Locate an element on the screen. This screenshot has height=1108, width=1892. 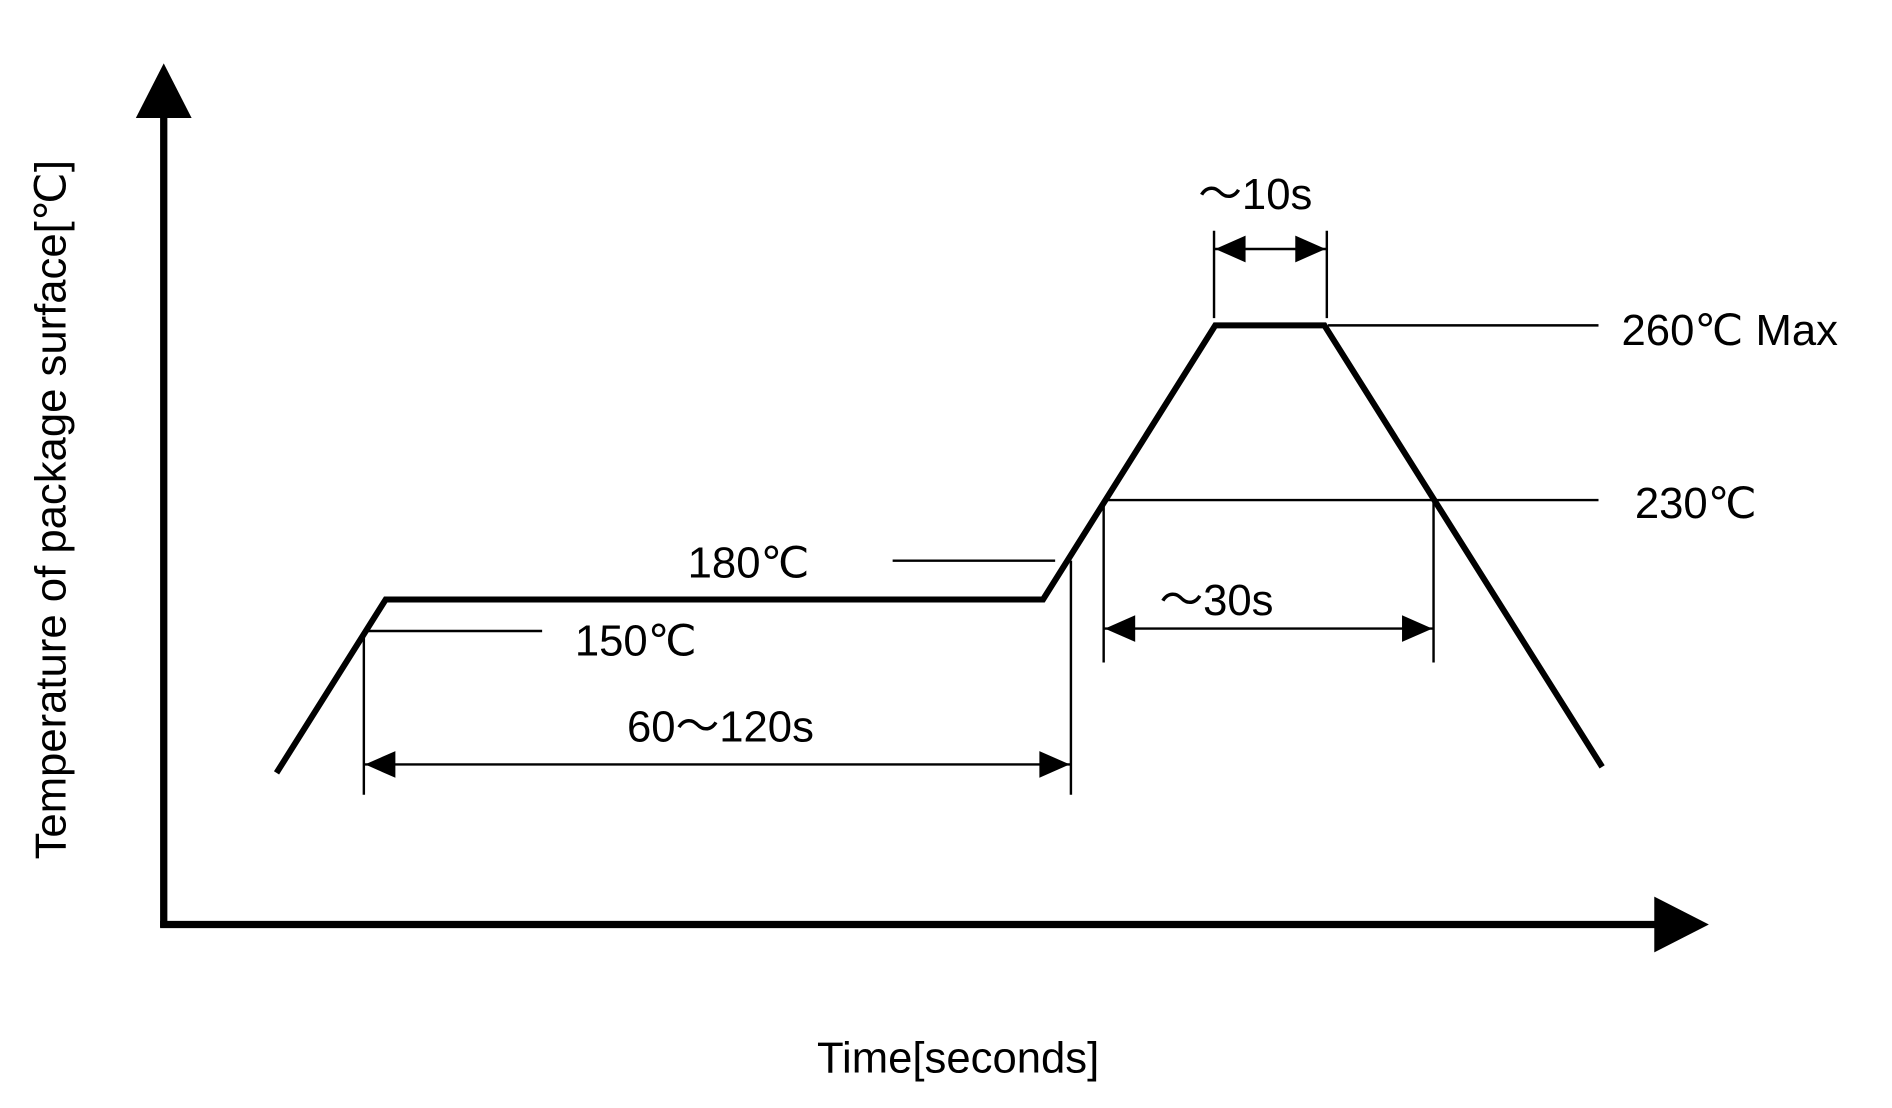
label-60-120s: 60～120s is located at coordinates (720, 726).